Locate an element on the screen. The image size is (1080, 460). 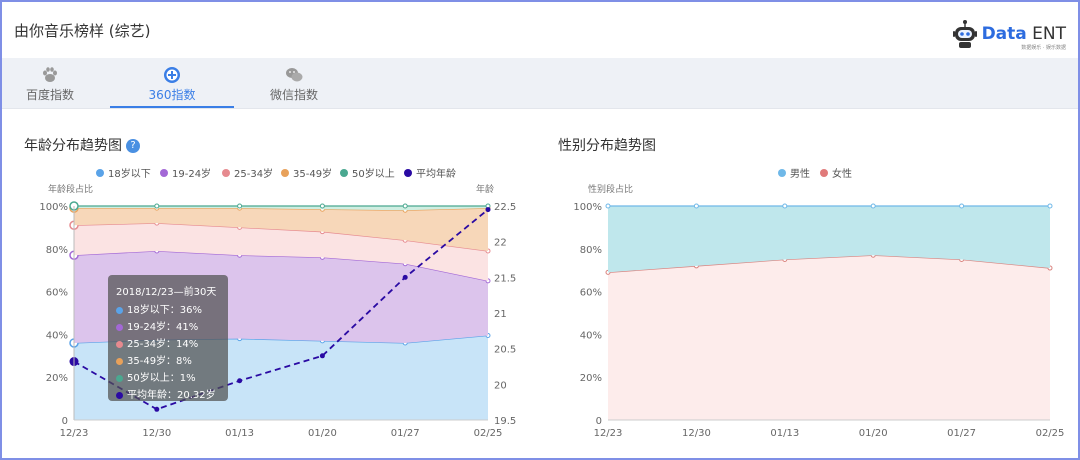
help-icon: ? is located at coordinates (133, 146).